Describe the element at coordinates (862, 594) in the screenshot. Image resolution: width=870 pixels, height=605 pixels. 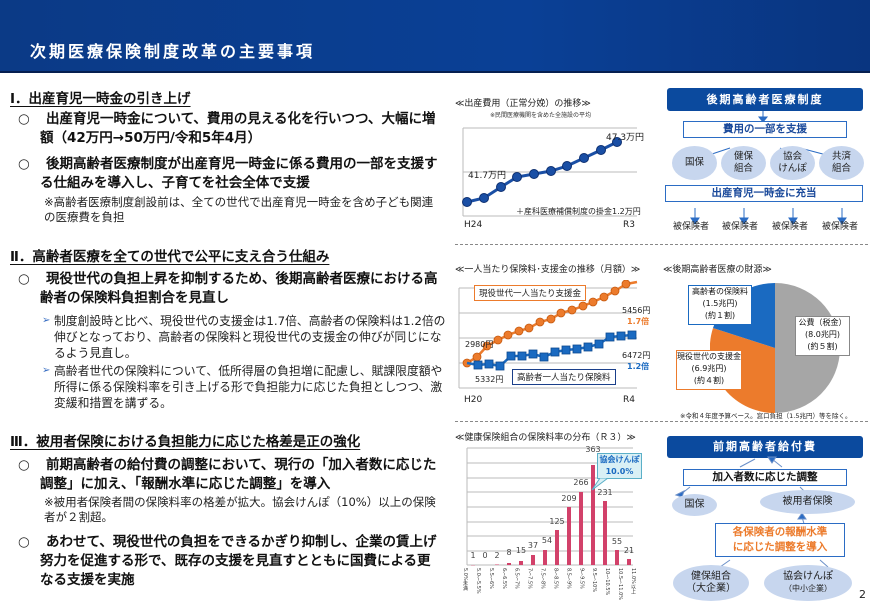
I see `page-number: 2` at that location.